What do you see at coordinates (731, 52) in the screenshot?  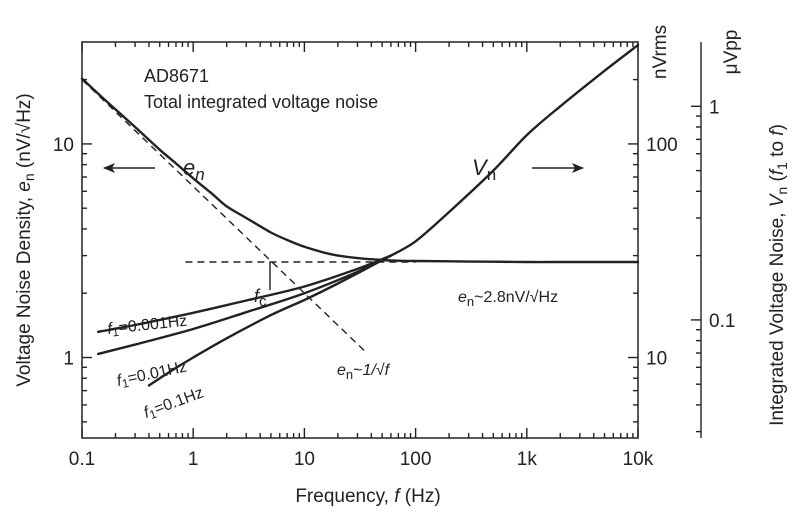 I see `uvpp-unit-label: μVpp` at bounding box center [731, 52].